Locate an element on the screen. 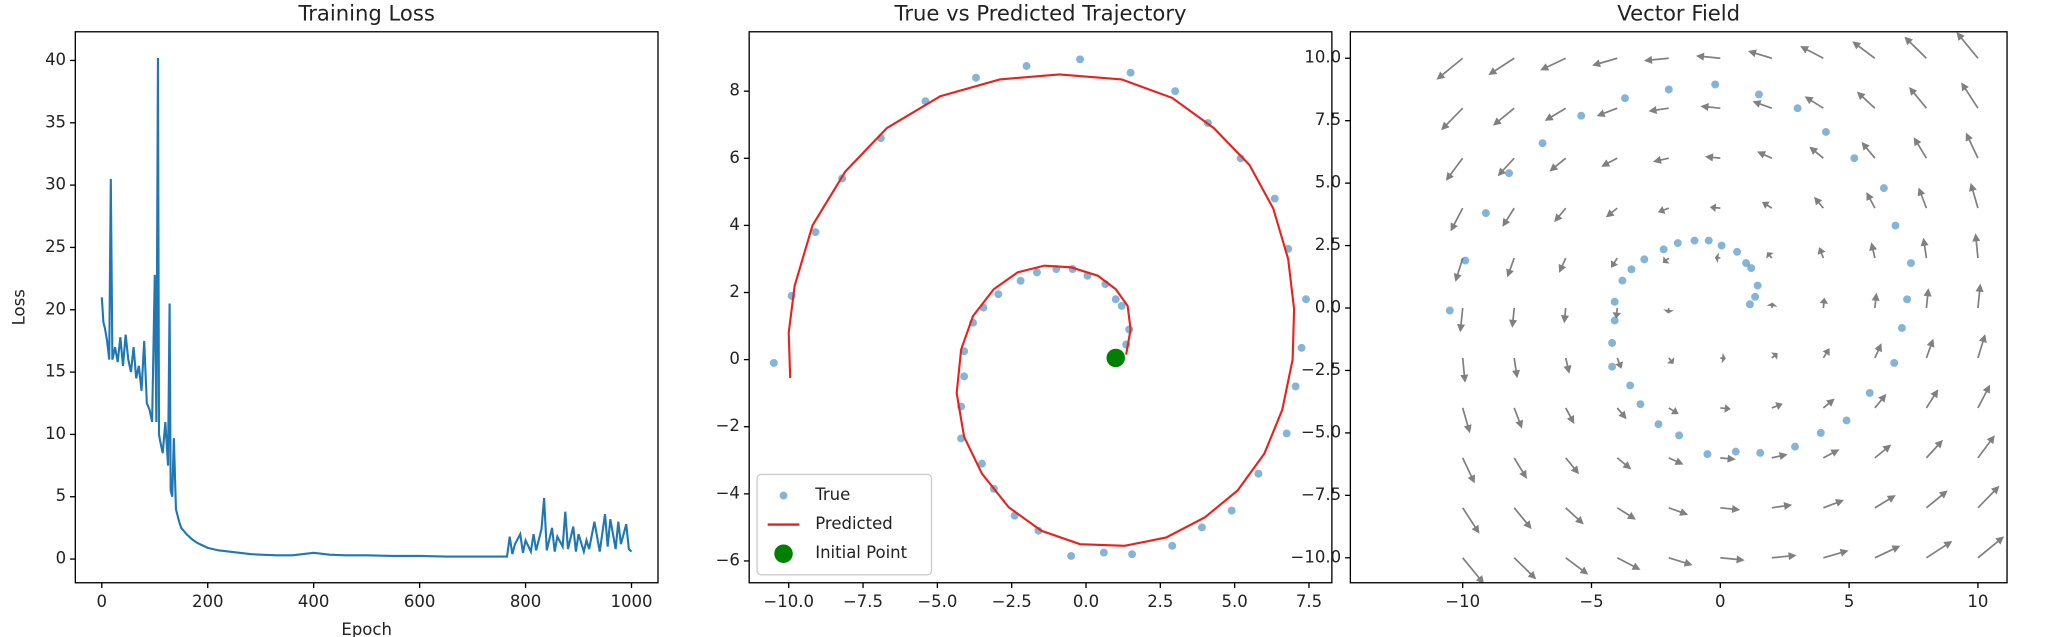  x-tick-label: 200 is located at coordinates (208, 601).